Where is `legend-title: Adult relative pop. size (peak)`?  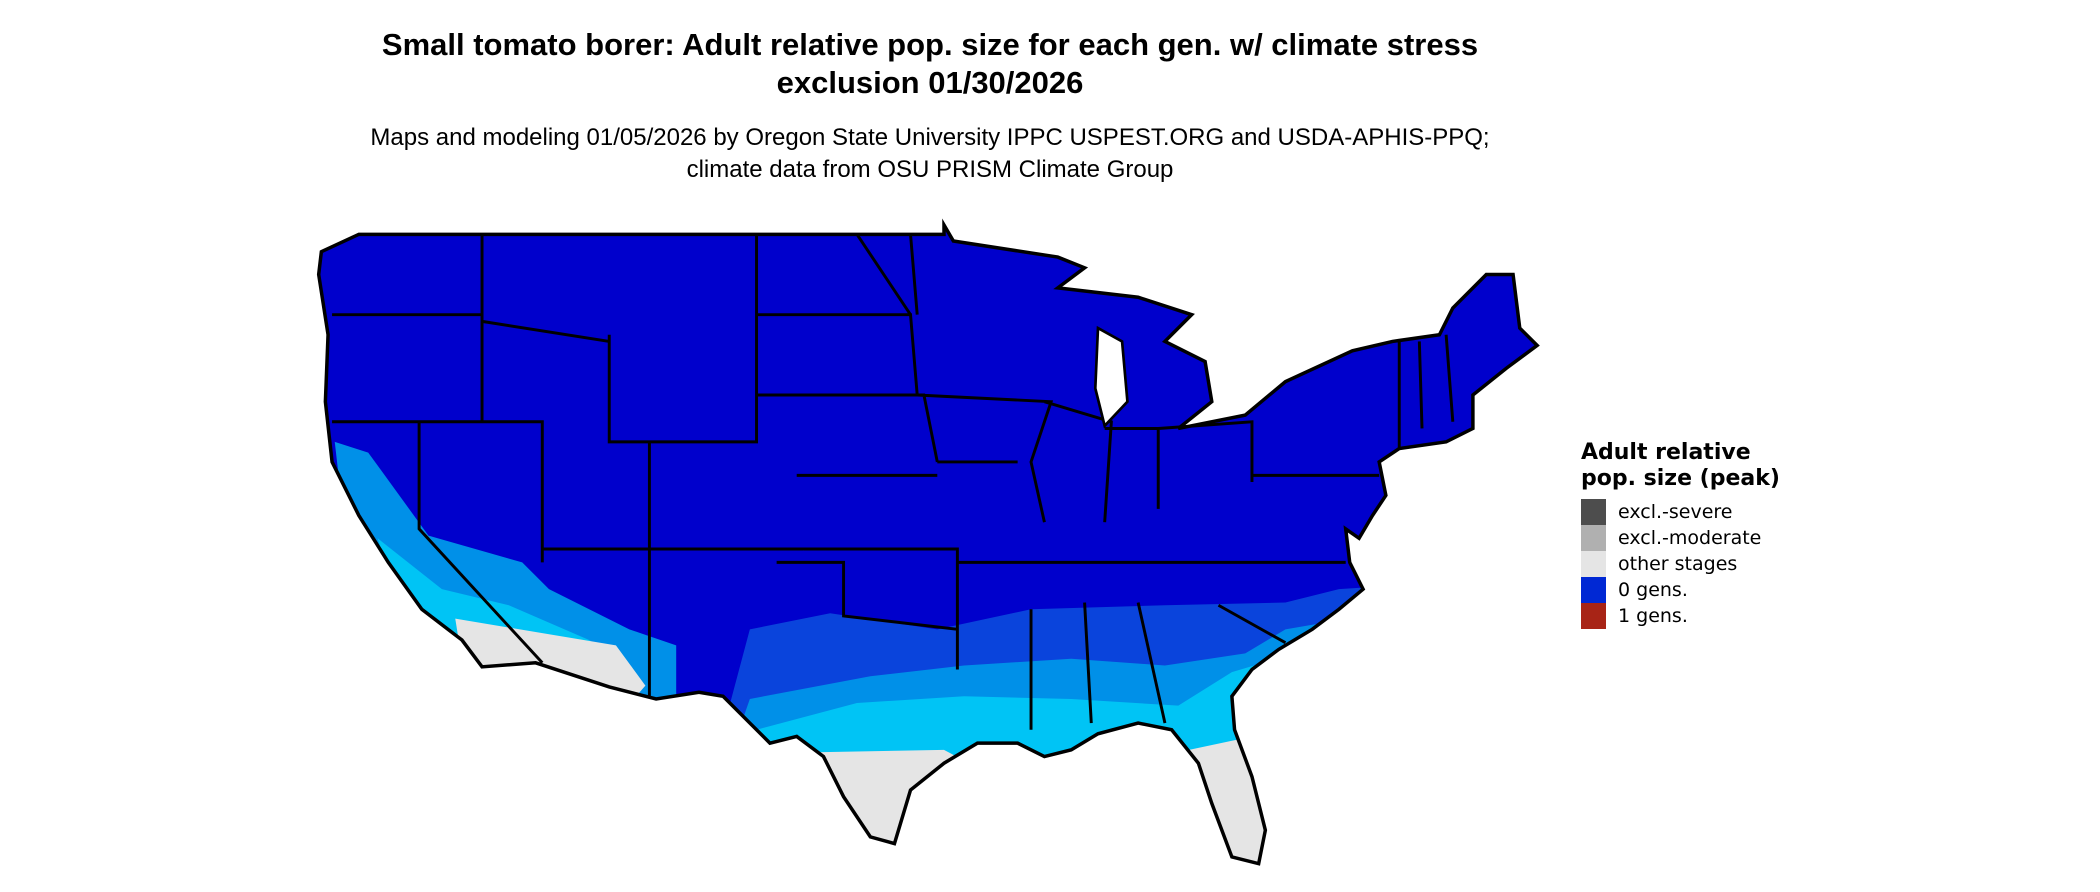 legend-title: Adult relative pop. size (peak) is located at coordinates (1680, 465).